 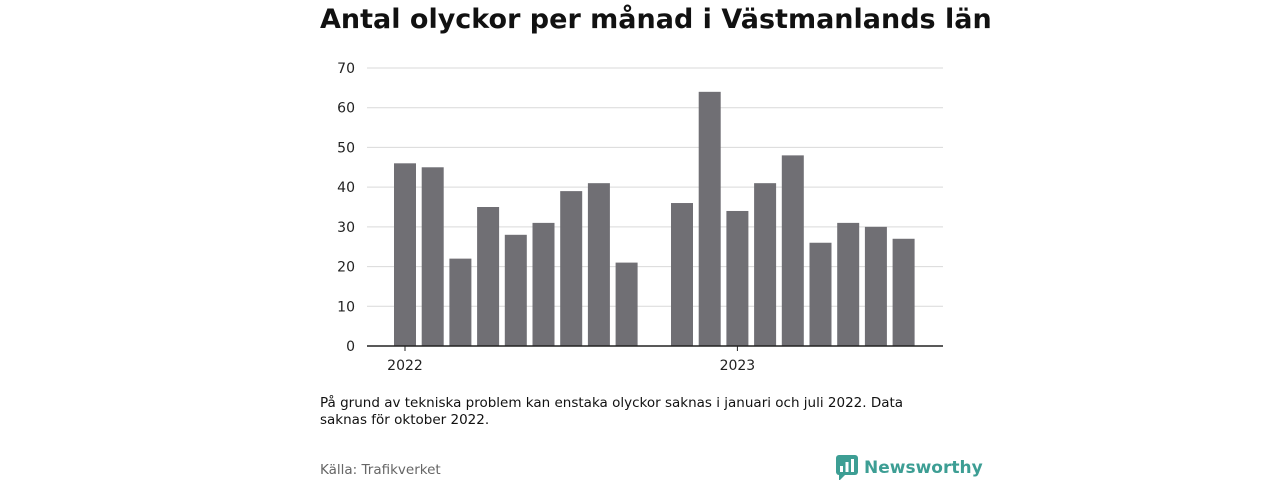 I want to click on y-tick-label: 70, so click(x=346, y=69).